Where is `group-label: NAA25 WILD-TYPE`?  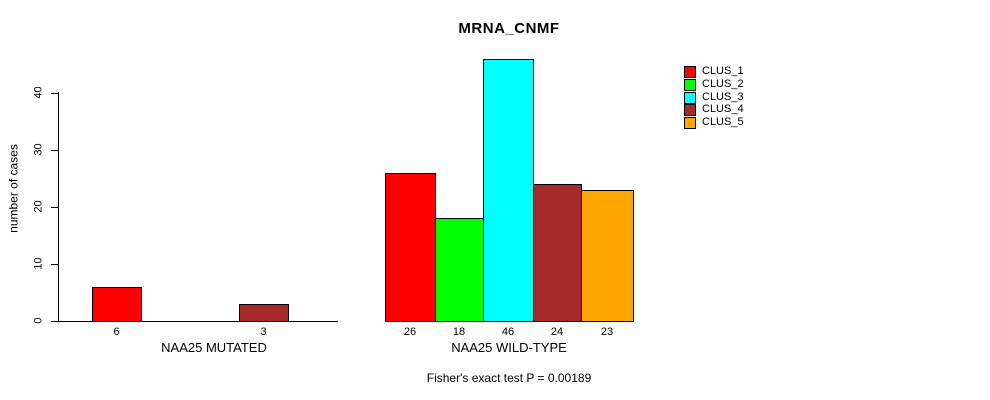
group-label: NAA25 WILD-TYPE is located at coordinates (509, 347).